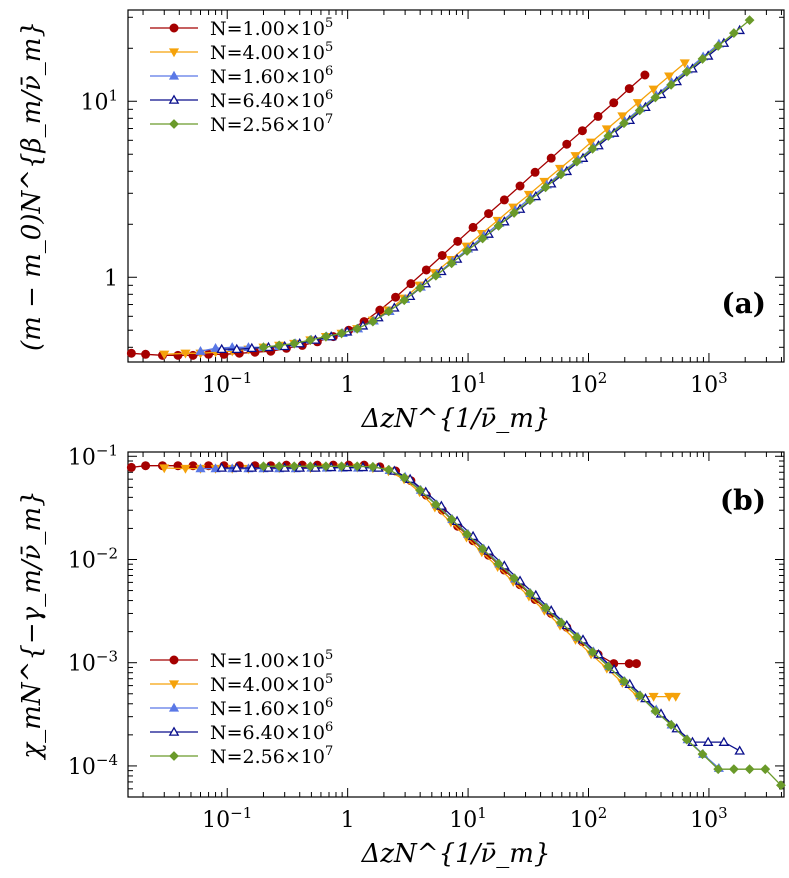 The image size is (789, 878). I want to click on y-axis-label: χ_mN^{−γ_m/ν̄_m}, so click(32, 625).